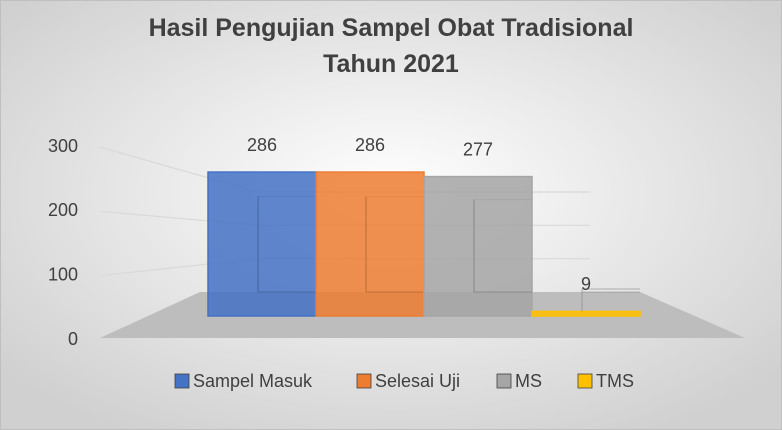  Describe the element at coordinates (610, 290) in the screenshot. I see `bar-back-edge` at that location.